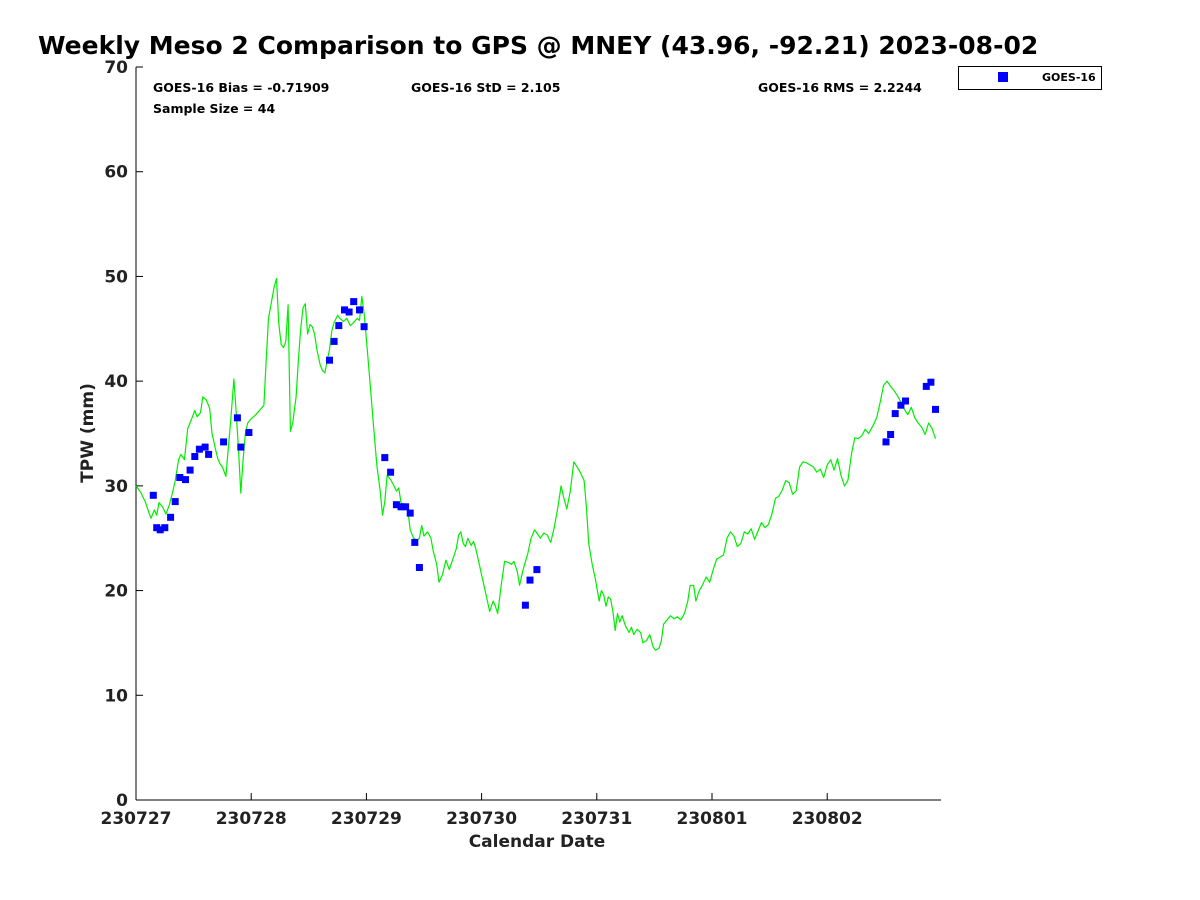 This screenshot has height=900, width=1200. What do you see at coordinates (116, 592) in the screenshot?
I see `y-tick-label: 20` at bounding box center [116, 592].